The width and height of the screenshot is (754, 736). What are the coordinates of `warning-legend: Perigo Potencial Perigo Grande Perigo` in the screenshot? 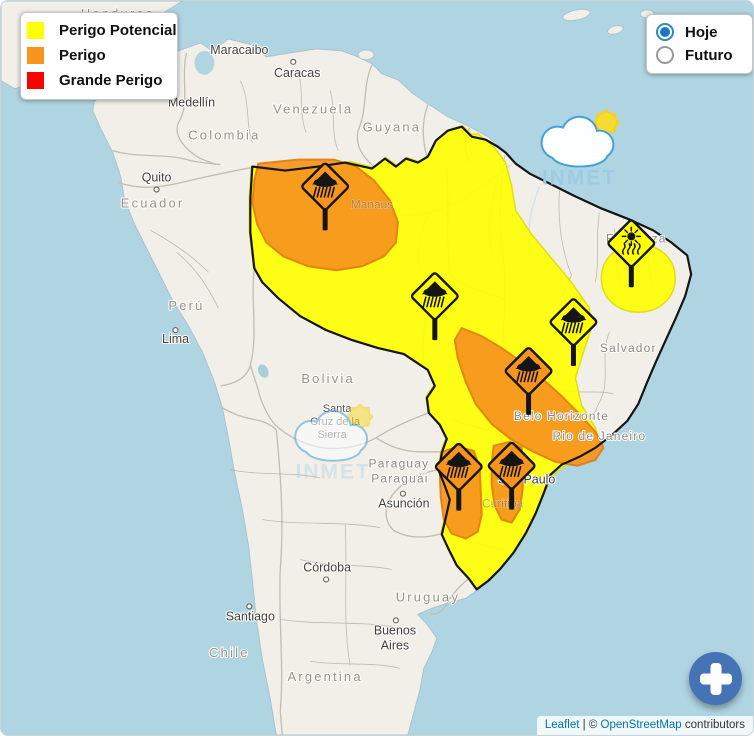 It's located at (99, 56).